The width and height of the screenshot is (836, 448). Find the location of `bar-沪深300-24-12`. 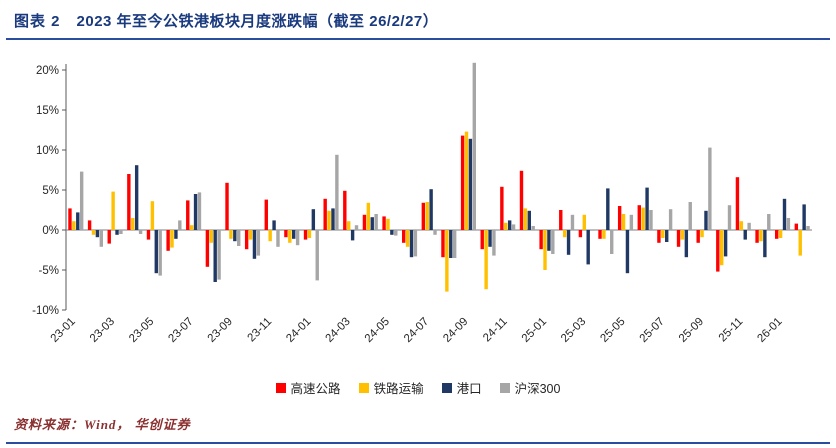

bar-沪深300-24-12 is located at coordinates (533, 228).